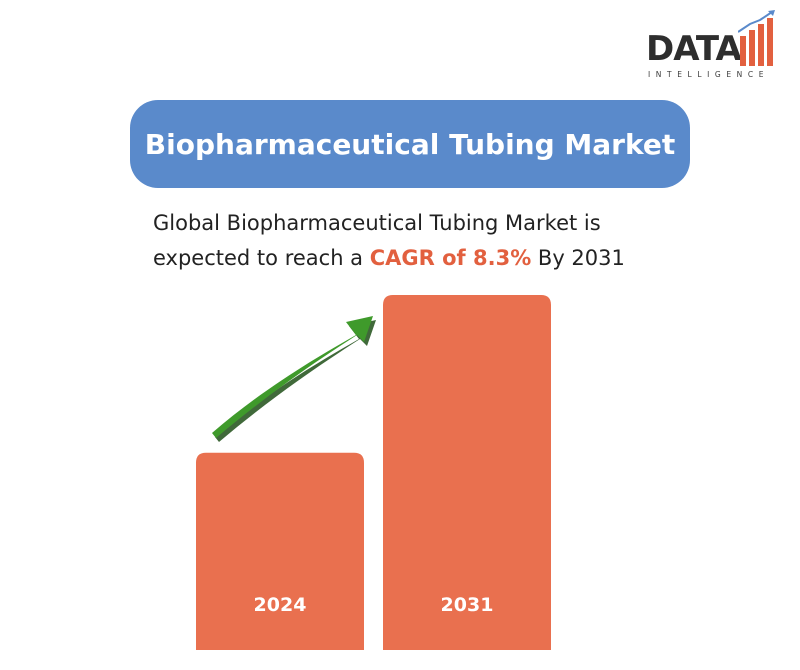 The width and height of the screenshot is (800, 670). I want to click on bar-2031, so click(467, 472).